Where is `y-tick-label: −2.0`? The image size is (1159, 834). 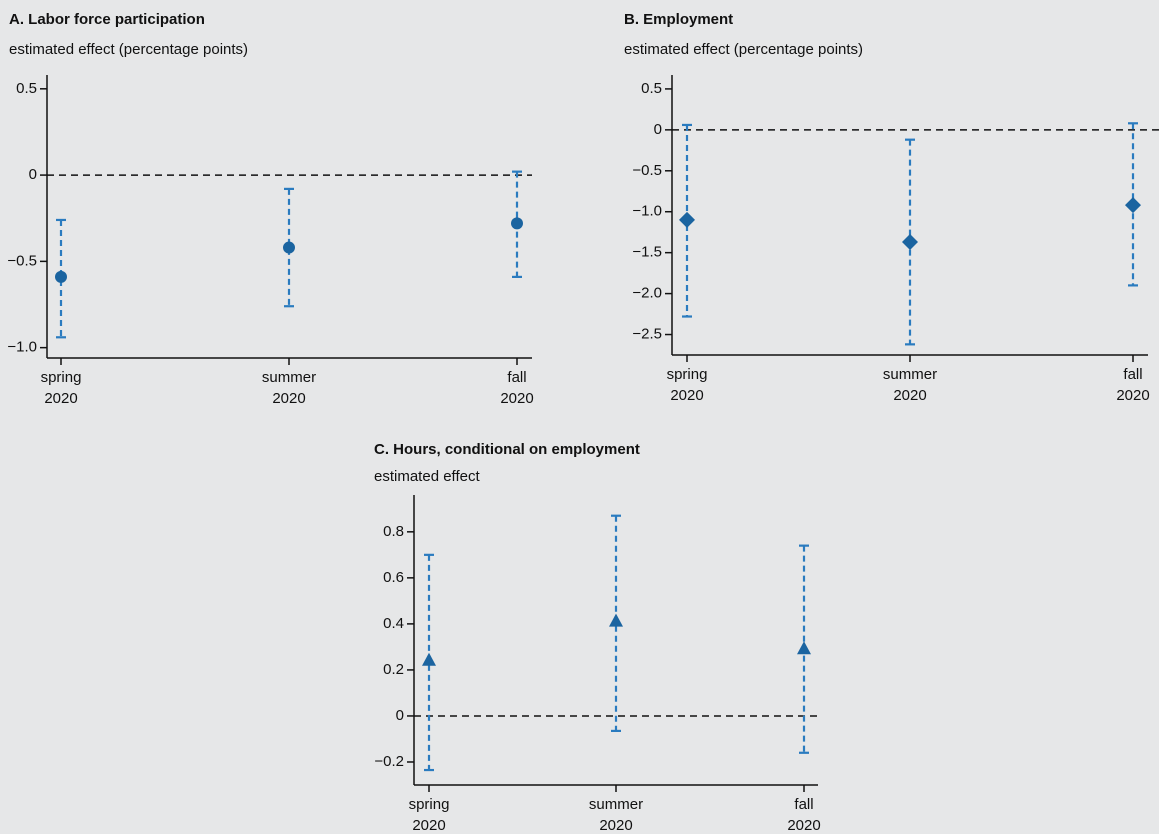 y-tick-label: −2.0 is located at coordinates (647, 293).